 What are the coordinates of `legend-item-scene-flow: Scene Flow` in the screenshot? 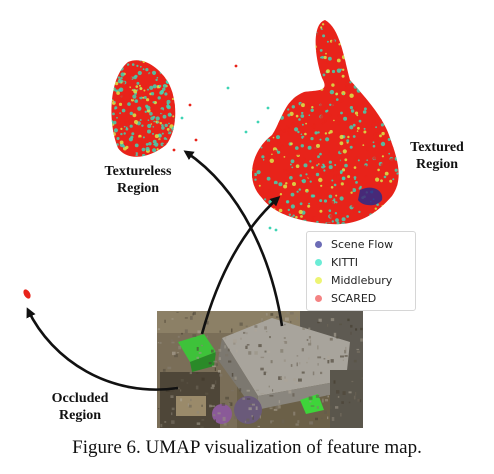 It's located at (354, 244).